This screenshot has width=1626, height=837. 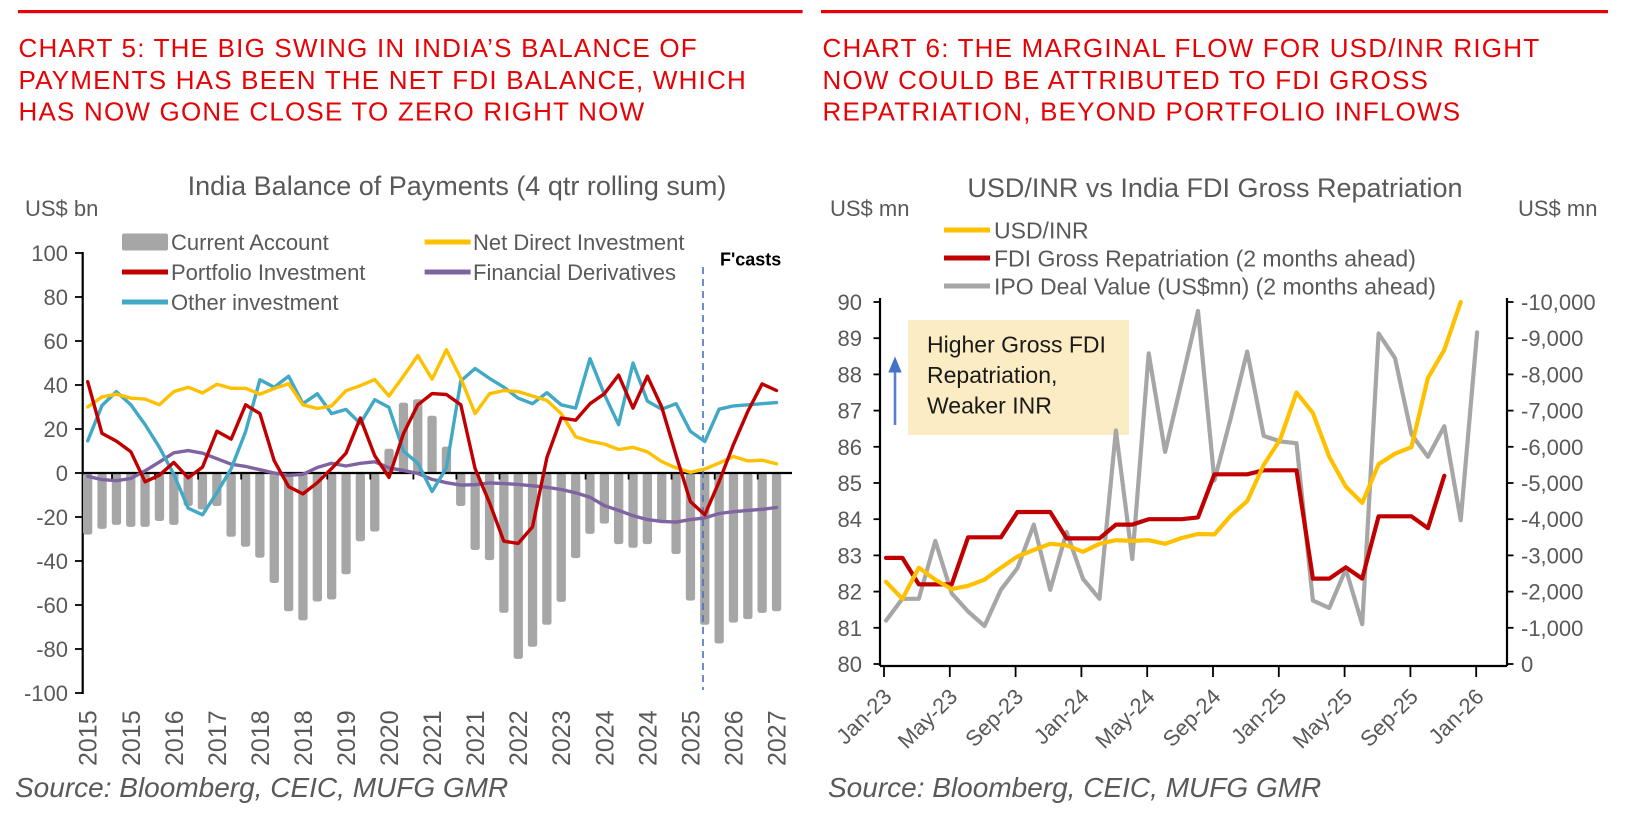 I want to click on svg-text: -80, so click(x=52, y=649).